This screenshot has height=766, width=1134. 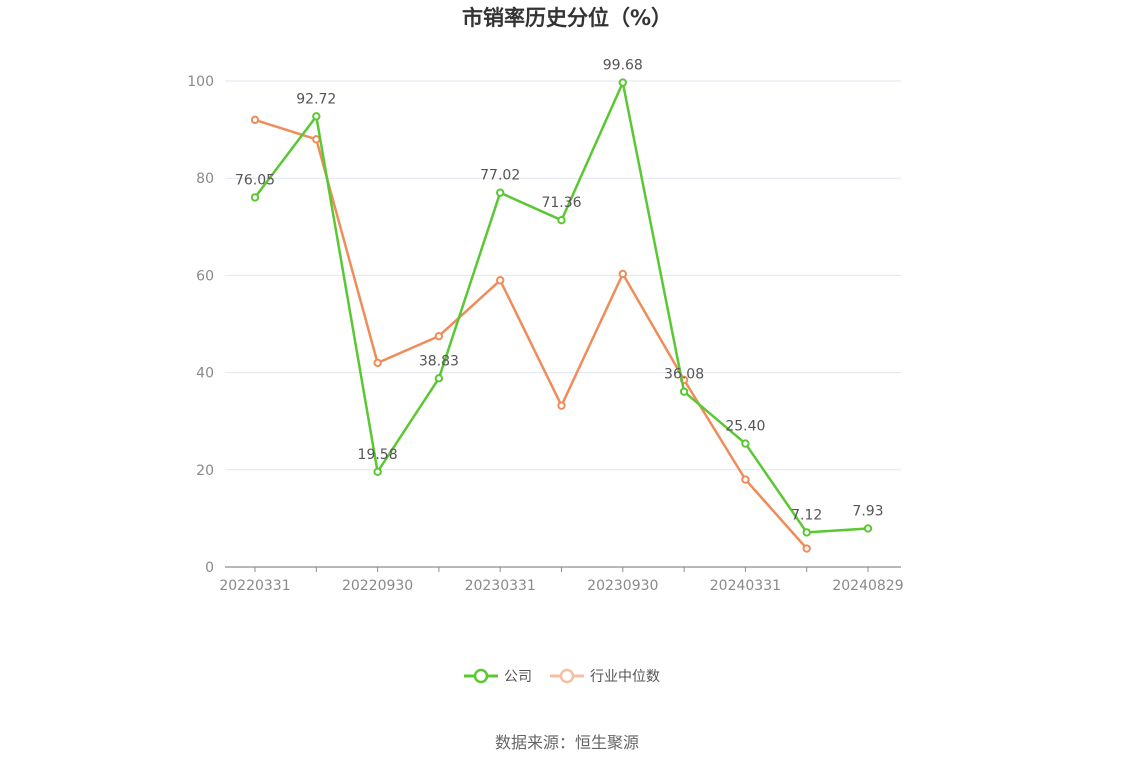 I want to click on legend-label: 行业中位数, so click(x=625, y=677).